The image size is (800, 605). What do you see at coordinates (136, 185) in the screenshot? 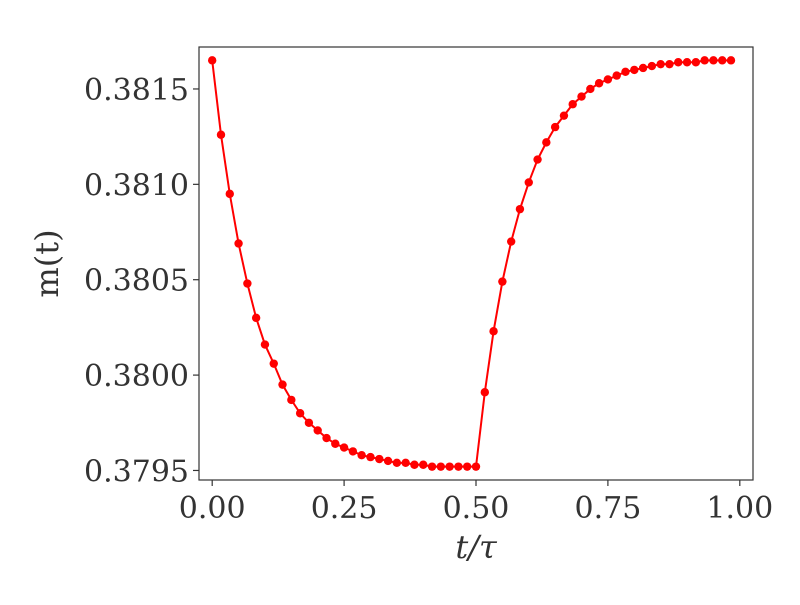
I see `y-tick-label: 0.3810` at bounding box center [136, 185].